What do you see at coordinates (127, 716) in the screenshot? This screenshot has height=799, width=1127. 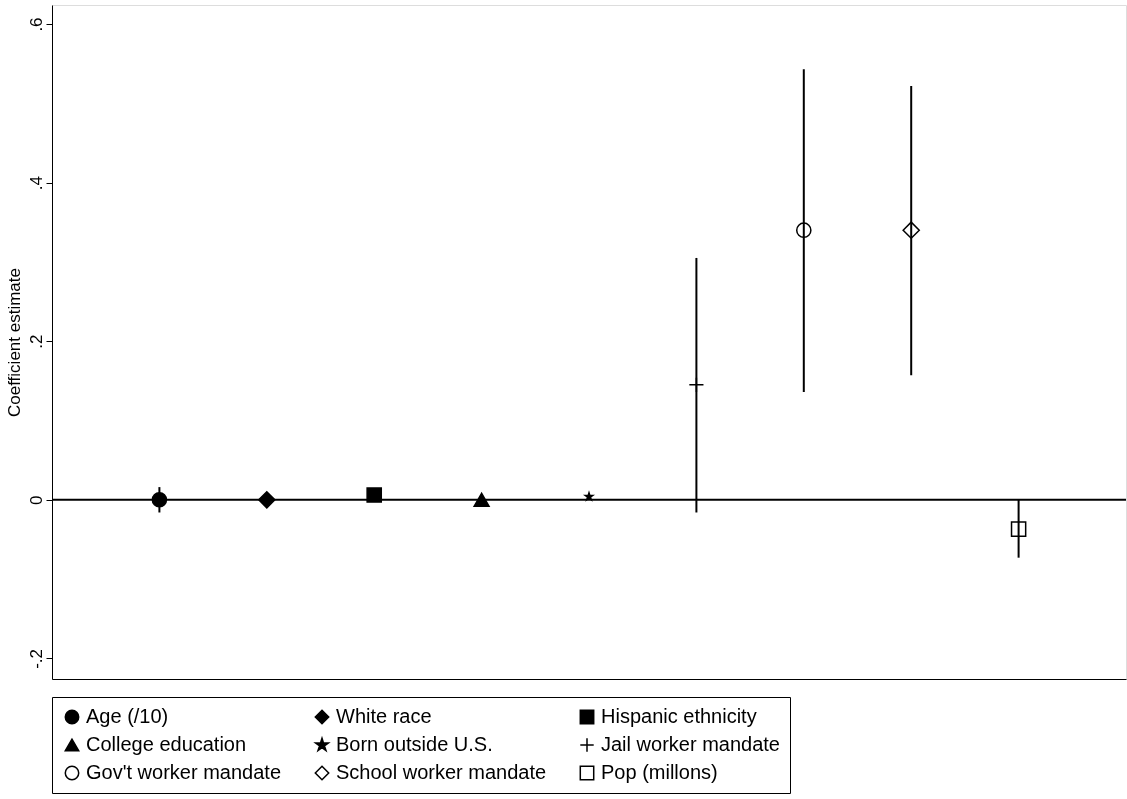 I see `legend-label: Age (/10)` at bounding box center [127, 716].